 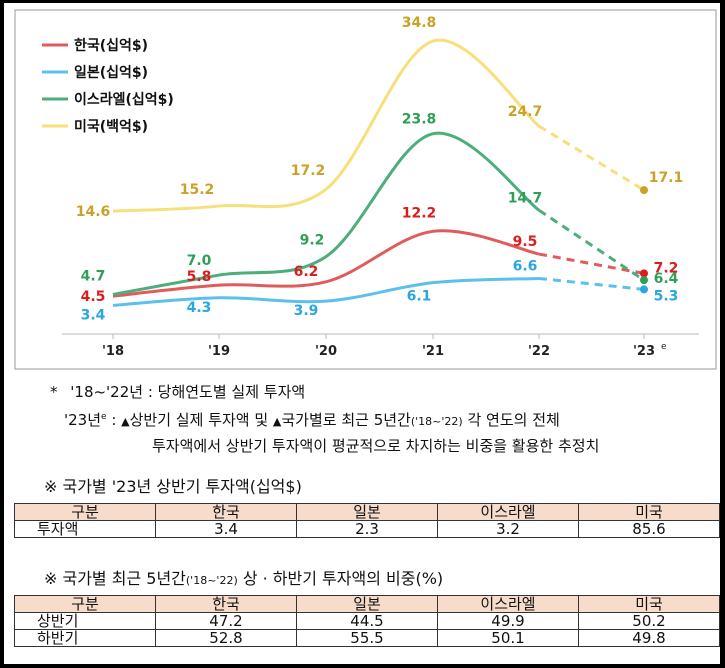 I want to click on table-cell: 50.1, so click(x=508, y=638).